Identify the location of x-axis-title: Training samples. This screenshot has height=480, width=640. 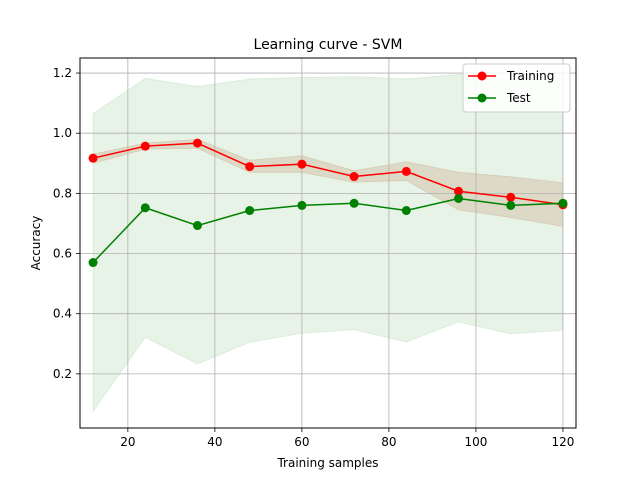
(327, 463).